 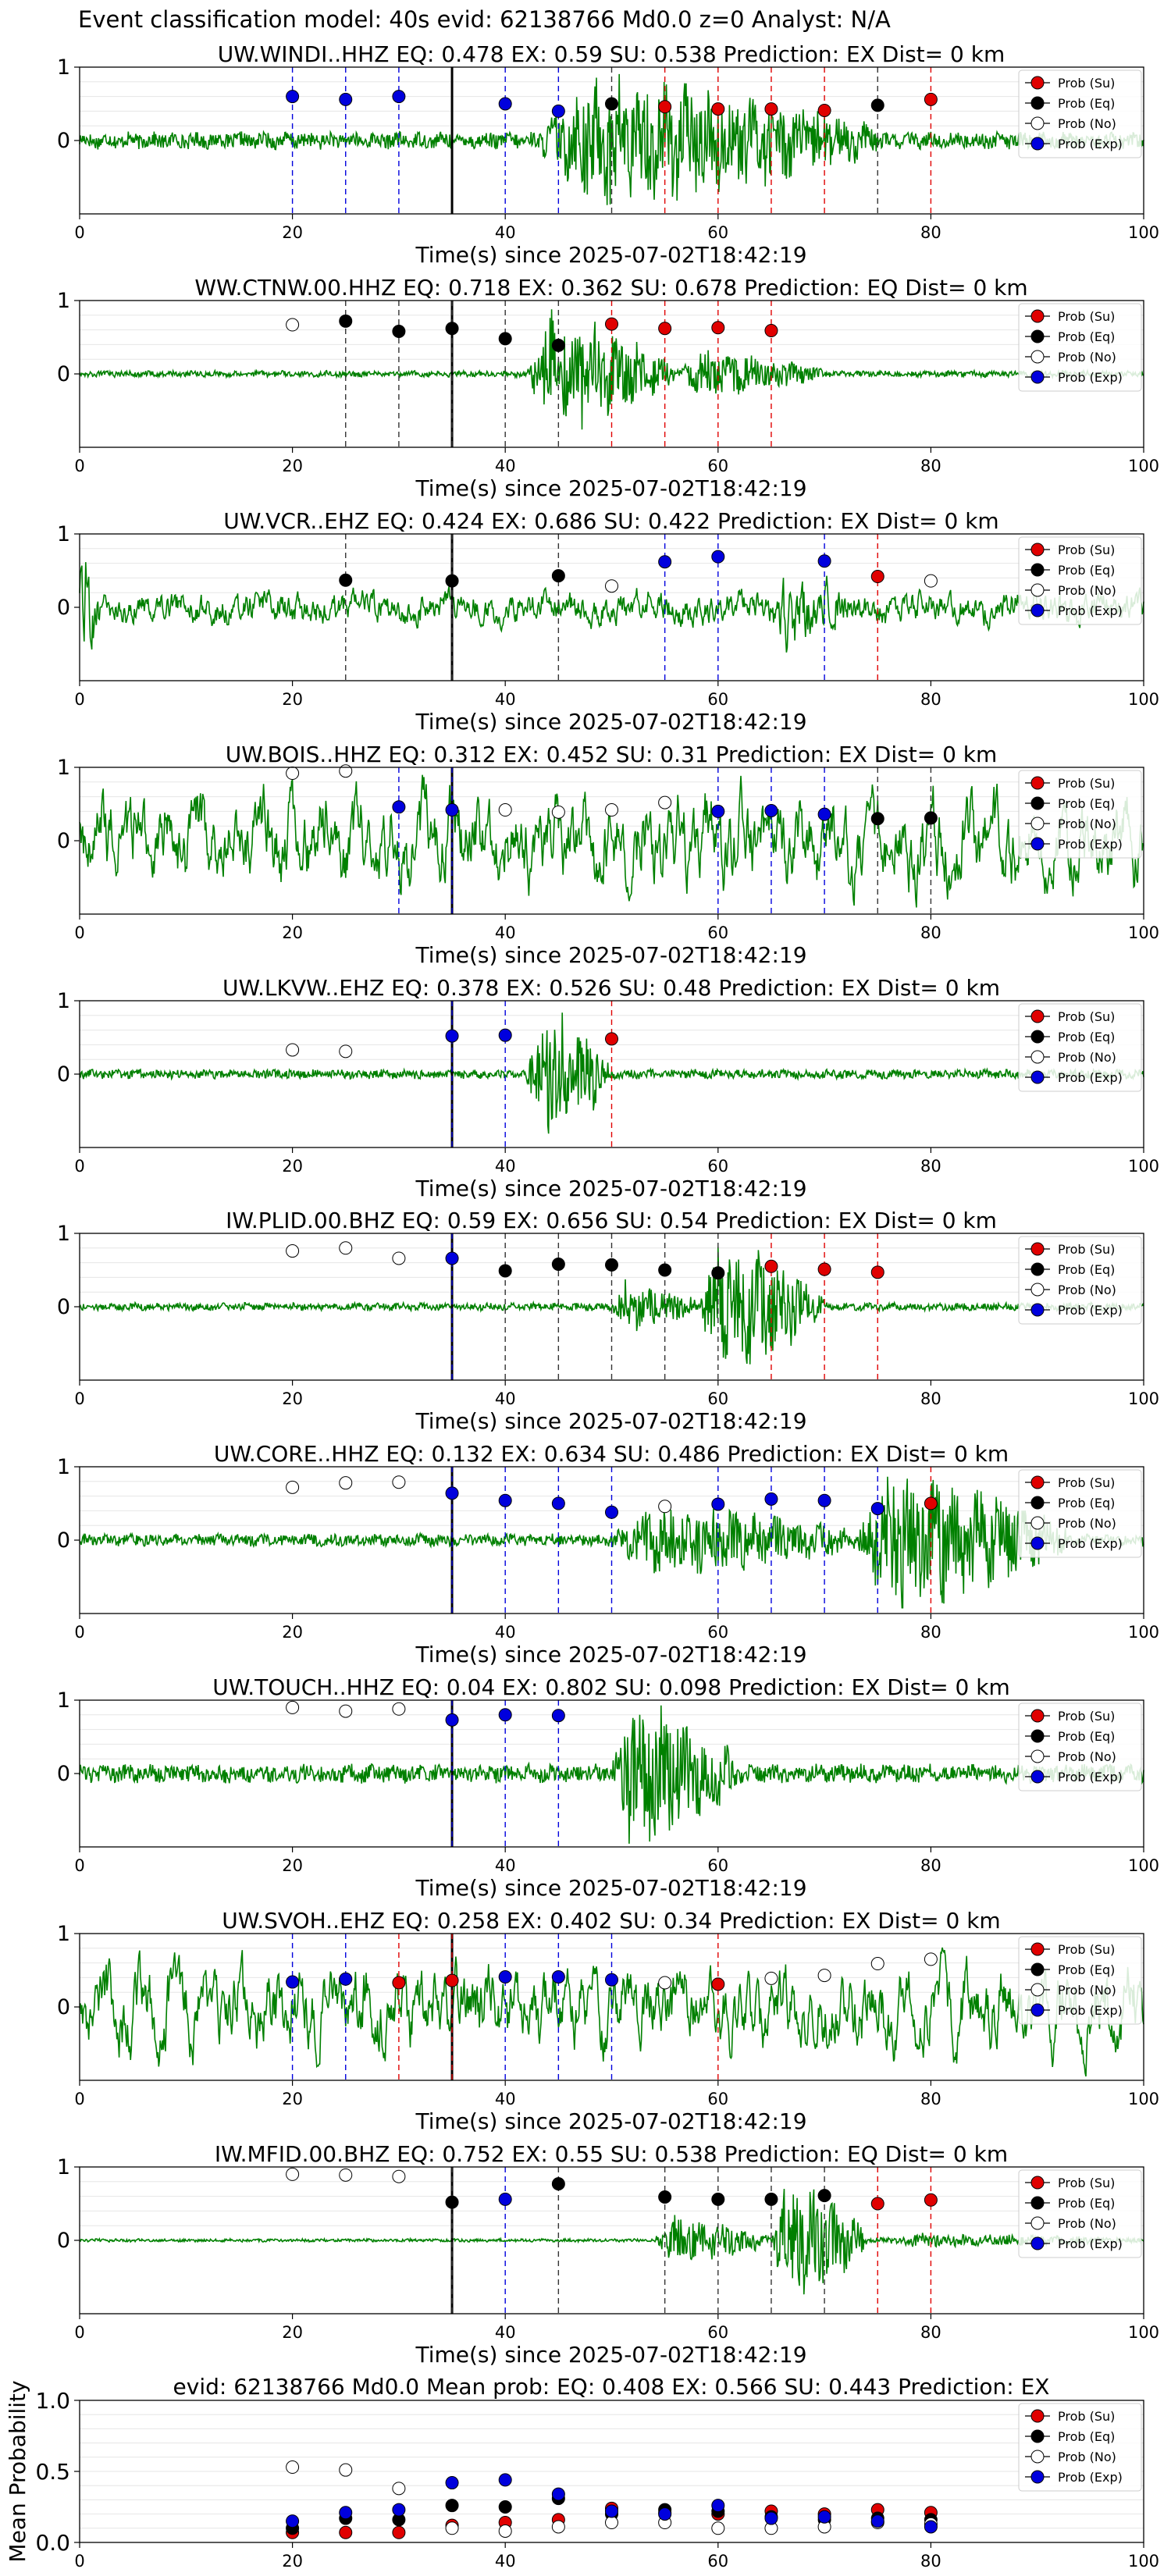 What do you see at coordinates (717, 1398) in the screenshot?
I see `x-tick-label: 60` at bounding box center [717, 1398].